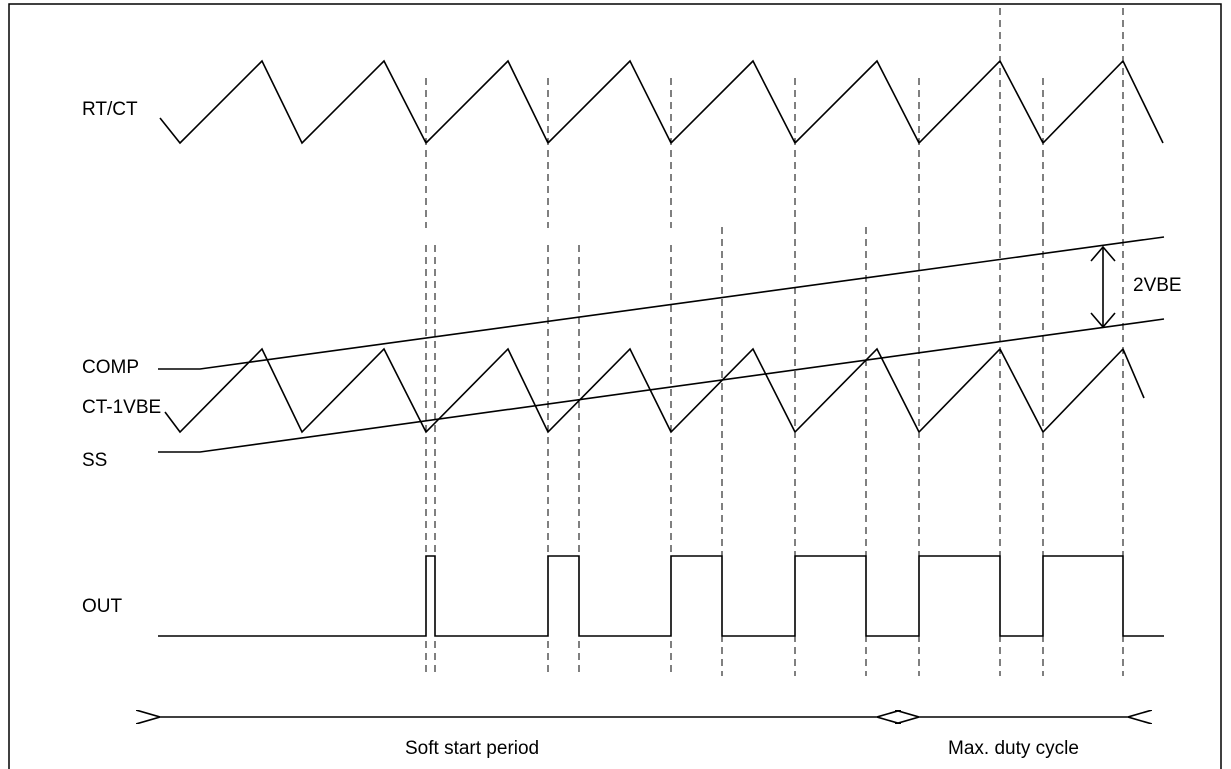 The width and height of the screenshot is (1231, 769). I want to click on label-comp: COMP, so click(110, 367).